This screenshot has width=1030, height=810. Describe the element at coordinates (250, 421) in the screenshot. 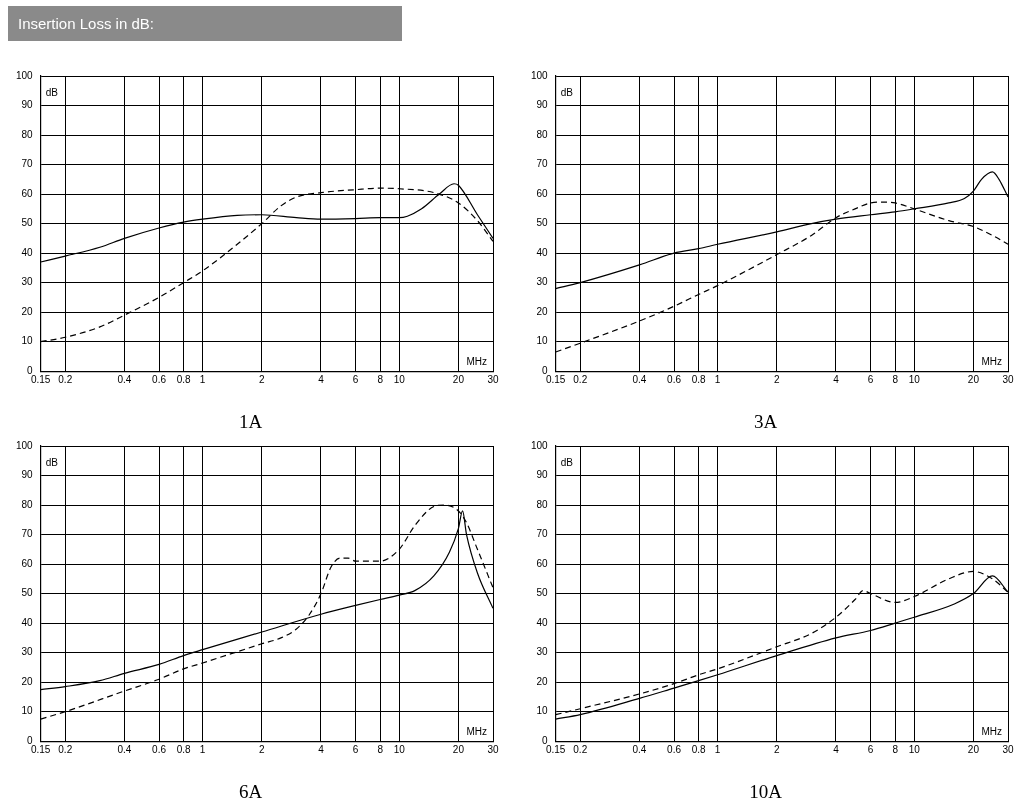

I see `text: 1A` at that location.